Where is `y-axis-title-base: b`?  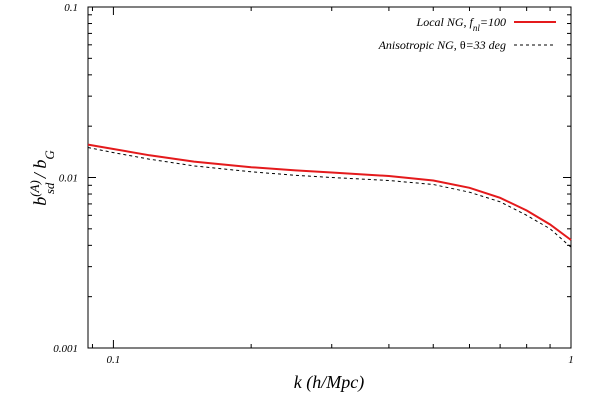
y-axis-title-base: b is located at coordinates (40, 201).